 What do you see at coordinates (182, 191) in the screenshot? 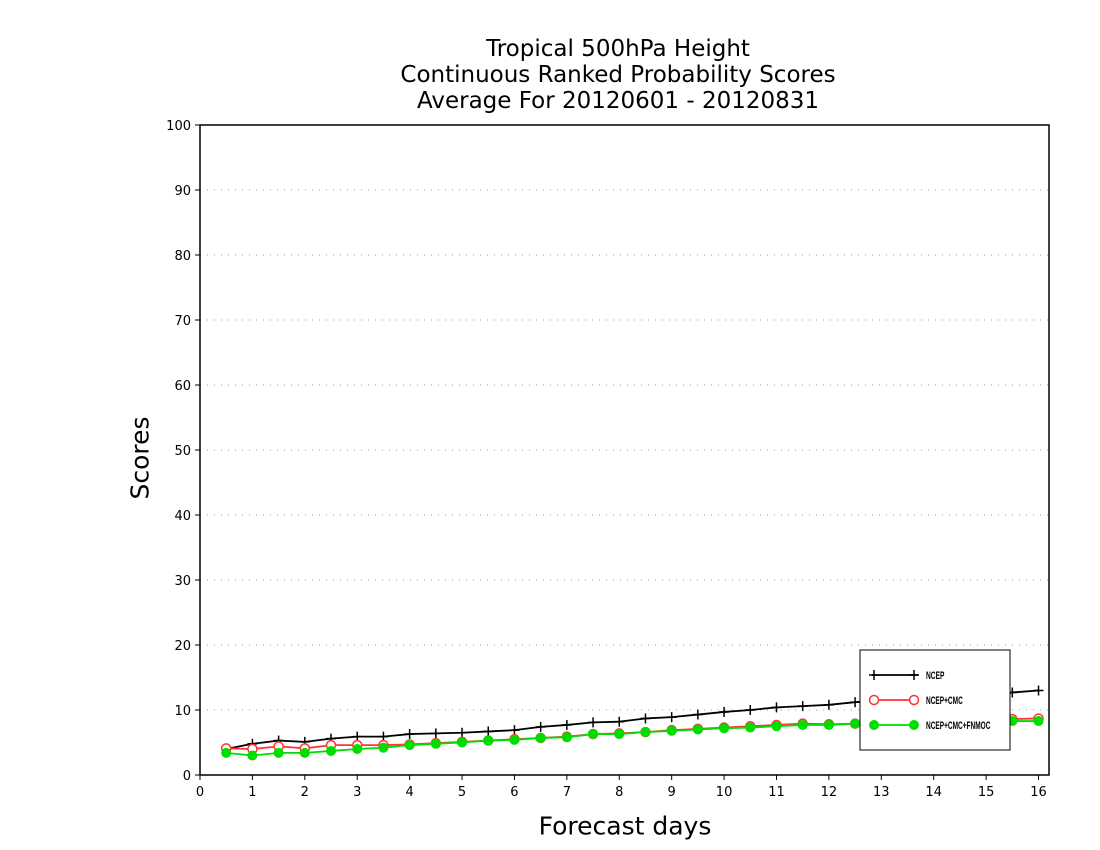
I see `y-tick-label: 90` at bounding box center [182, 191].